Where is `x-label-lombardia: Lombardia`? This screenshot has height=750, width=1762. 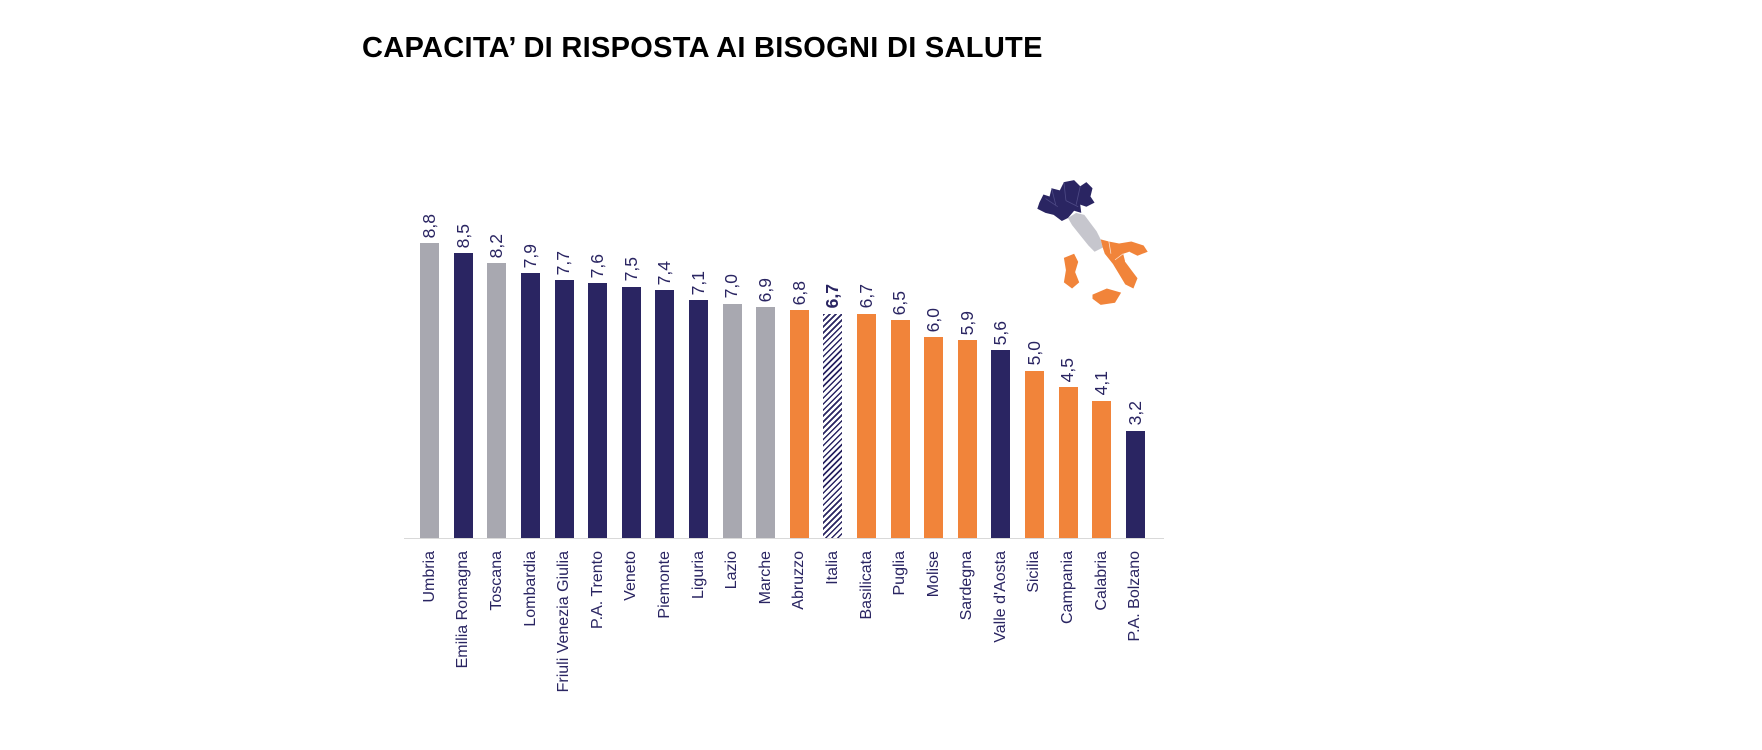
x-label-lombardia: Lombardia is located at coordinates (530, 589).